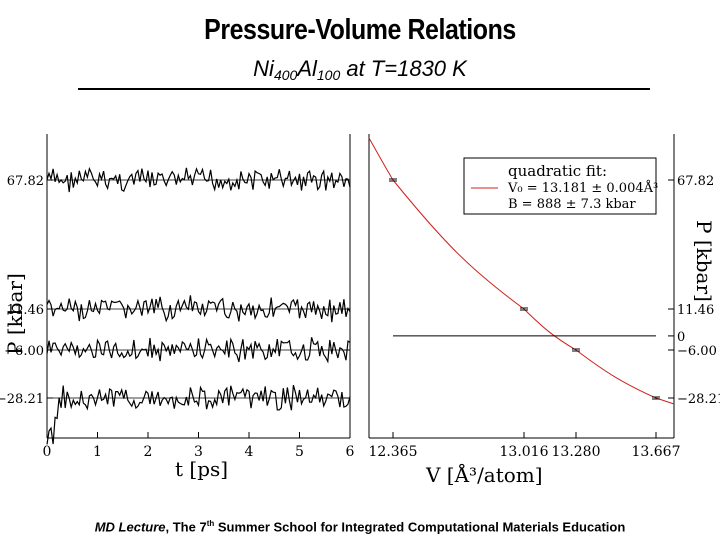 The width and height of the screenshot is (720, 540). What do you see at coordinates (364, 89) in the screenshot?
I see `title-rule` at bounding box center [364, 89].